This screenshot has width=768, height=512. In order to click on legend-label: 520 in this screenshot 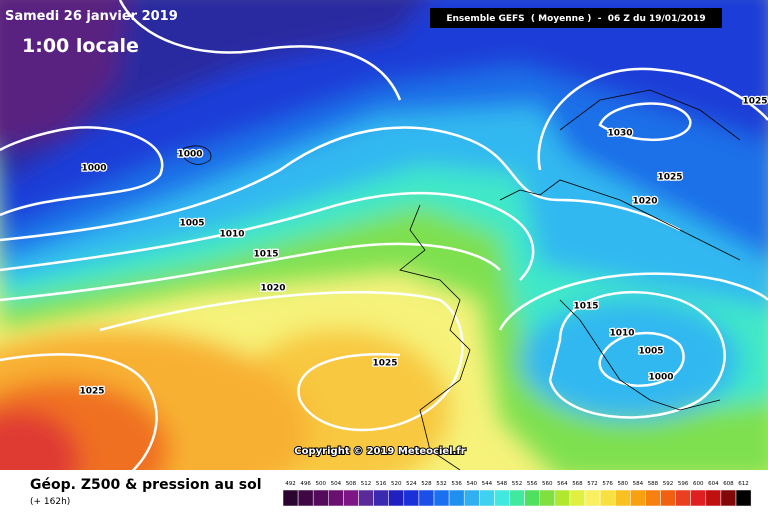, I will do `click(396, 484)`.